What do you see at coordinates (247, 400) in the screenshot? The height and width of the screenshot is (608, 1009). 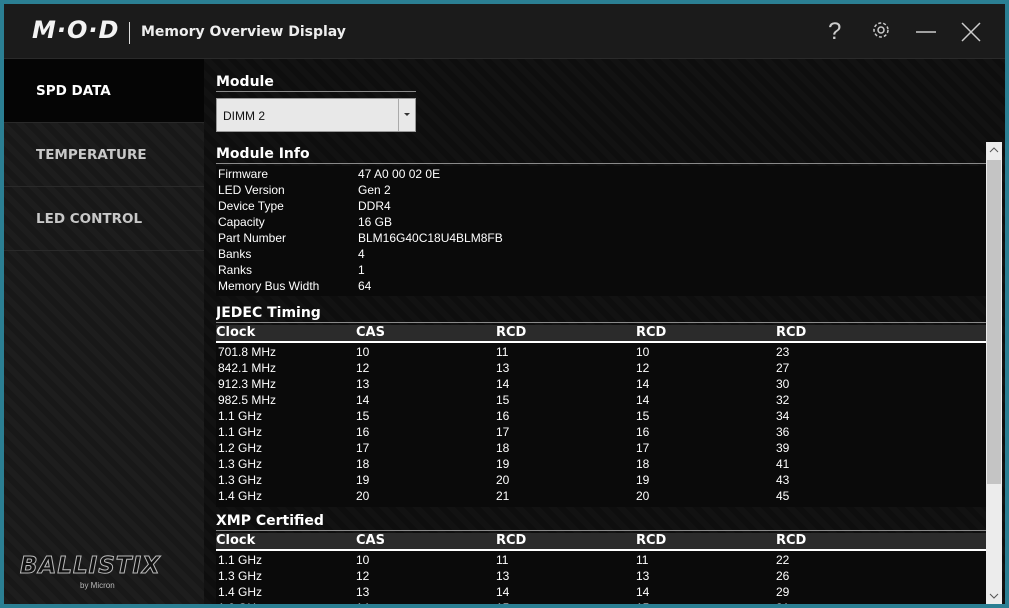 I see `table-cell: 982.5 MHz` at bounding box center [247, 400].